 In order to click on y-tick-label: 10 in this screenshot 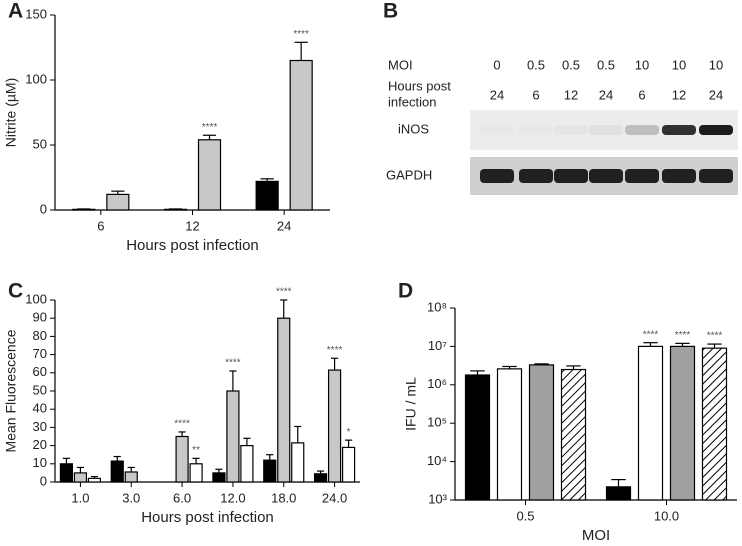, I will do `click(40, 462)`.